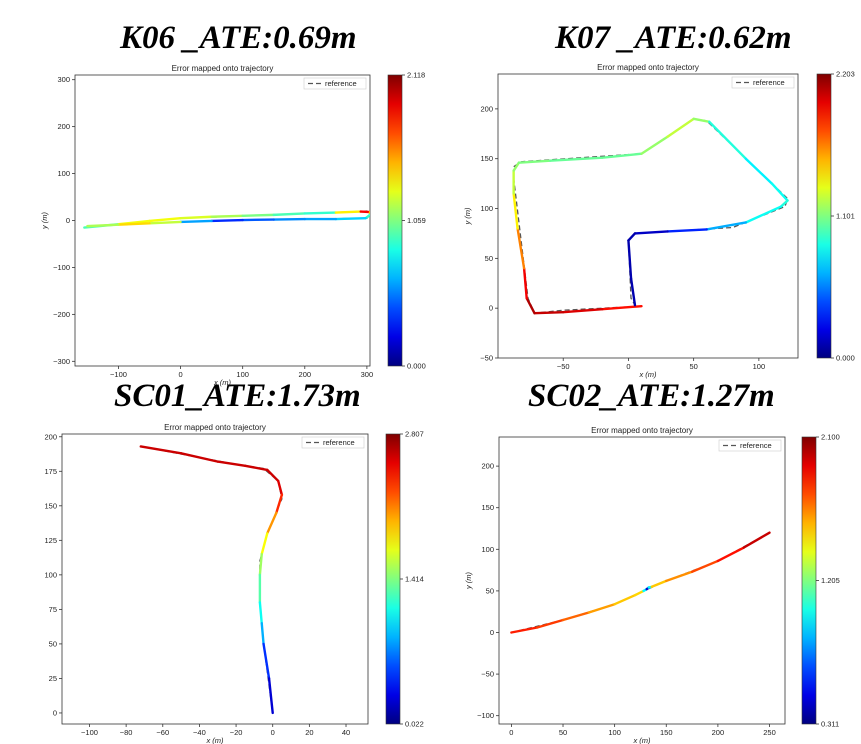 This screenshot has width=861, height=744. Describe the element at coordinates (666, 732) in the screenshot. I see `x-tick-label: 150` at that location.